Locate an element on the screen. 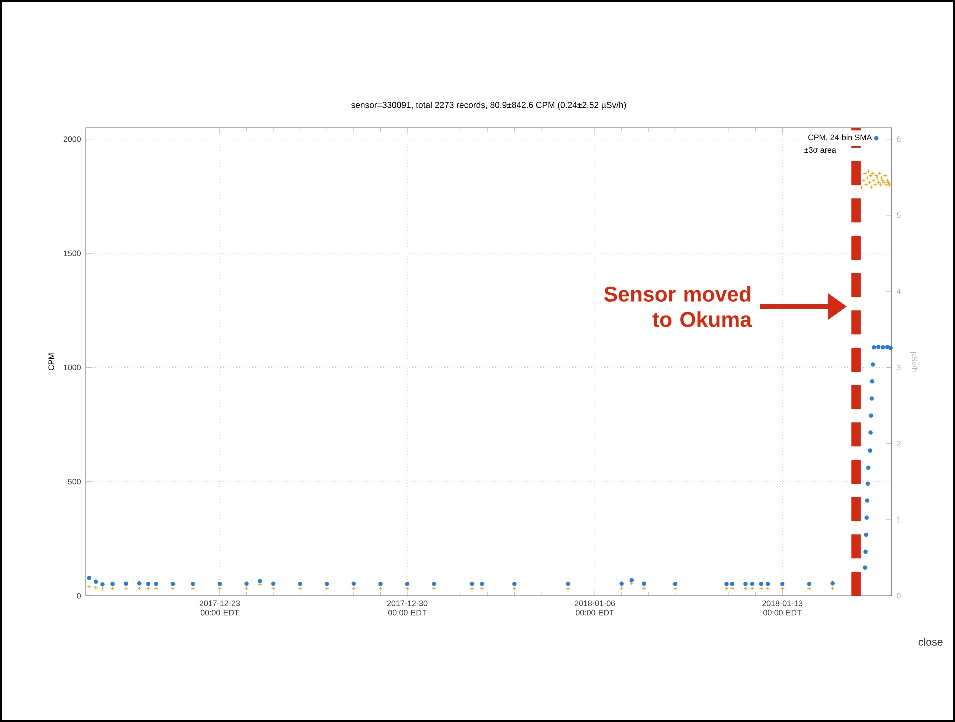 This screenshot has width=955, height=722. y2-tick-label: 5 is located at coordinates (899, 215).